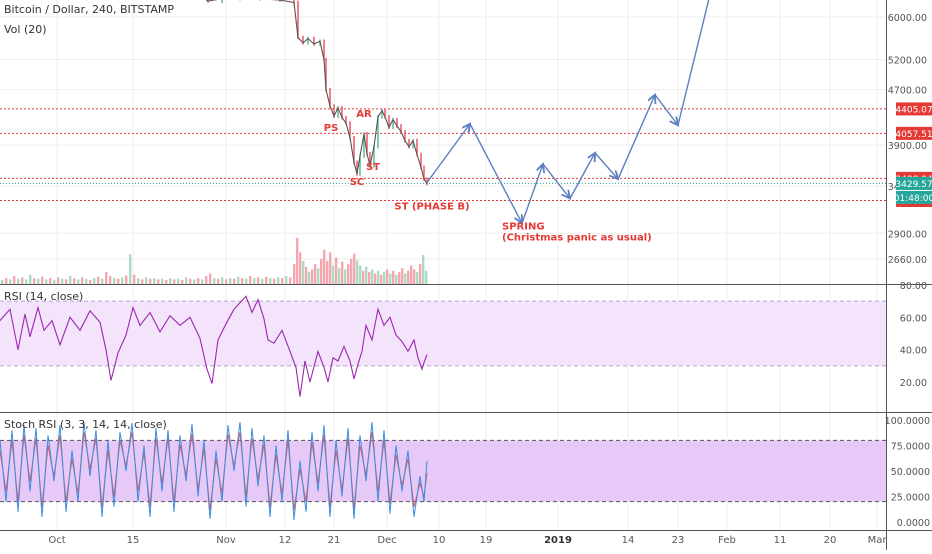  I want to click on annotation-label: AR, so click(364, 114).